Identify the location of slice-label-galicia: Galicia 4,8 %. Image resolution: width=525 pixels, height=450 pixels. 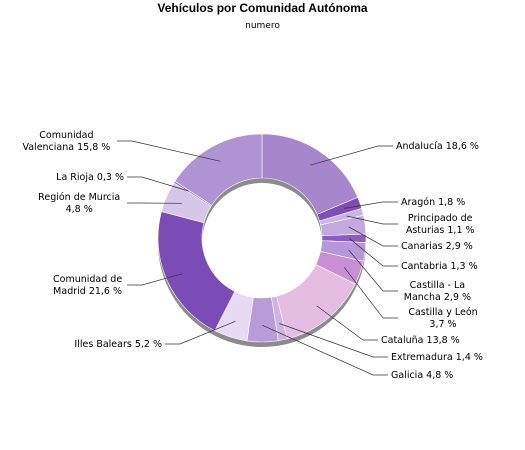
(422, 375).